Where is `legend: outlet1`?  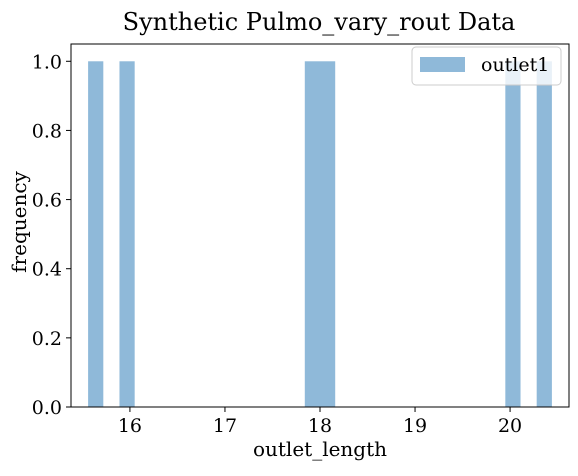 legend: outlet1 is located at coordinates (486, 66).